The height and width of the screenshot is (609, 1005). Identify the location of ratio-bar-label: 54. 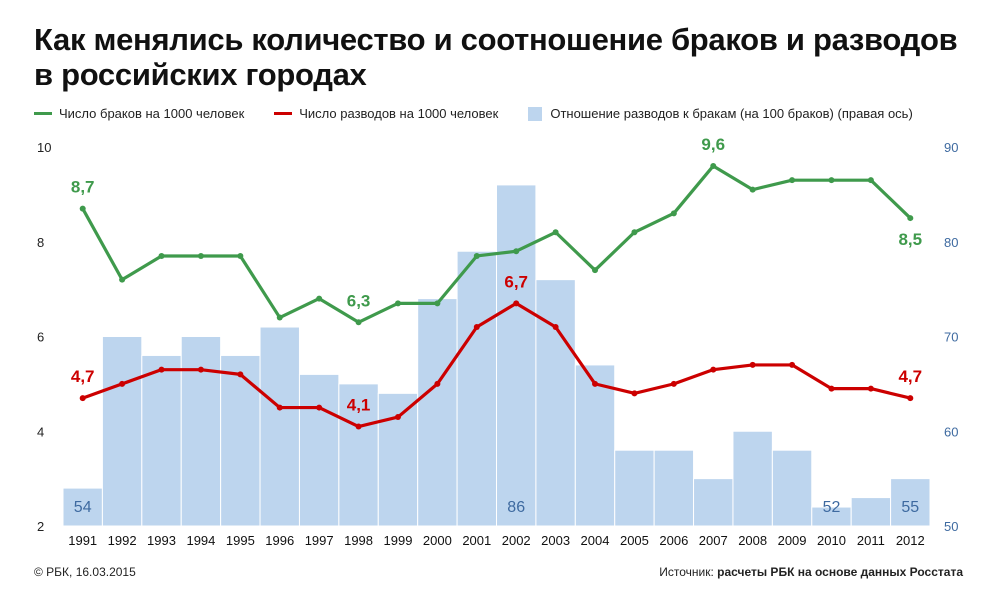
(83, 507).